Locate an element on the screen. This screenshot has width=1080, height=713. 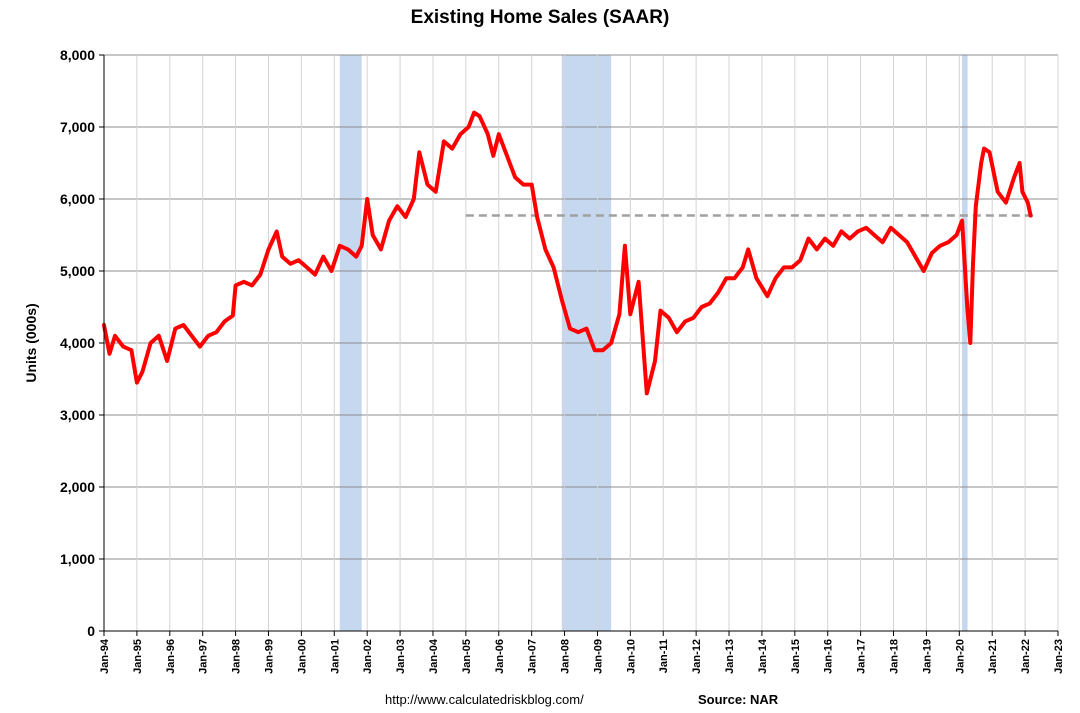
y-tick-label: 6,000 is located at coordinates (77, 199).